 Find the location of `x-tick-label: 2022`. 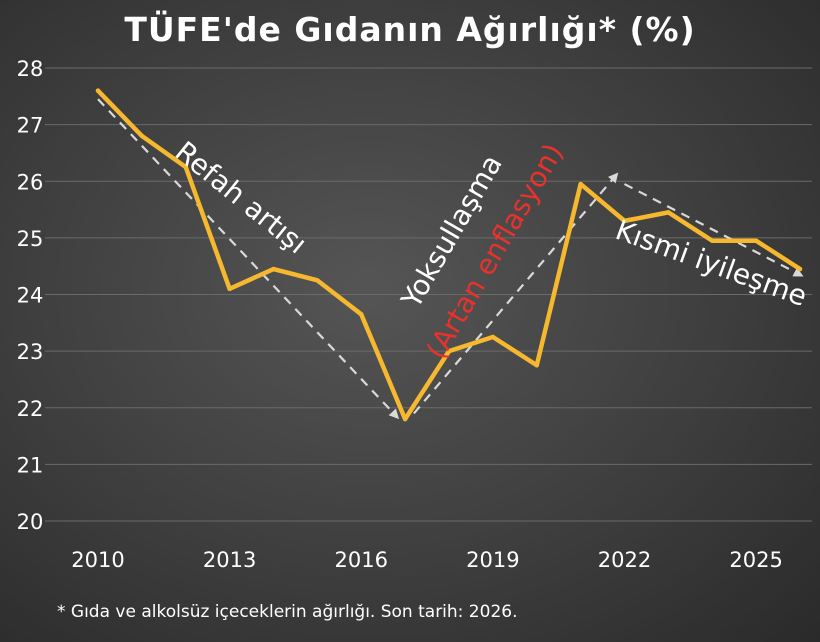

x-tick-label: 2022 is located at coordinates (624, 560).